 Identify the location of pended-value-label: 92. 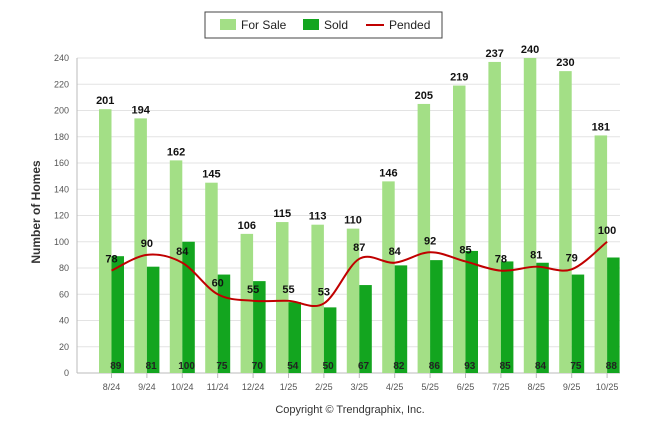
(430, 241).